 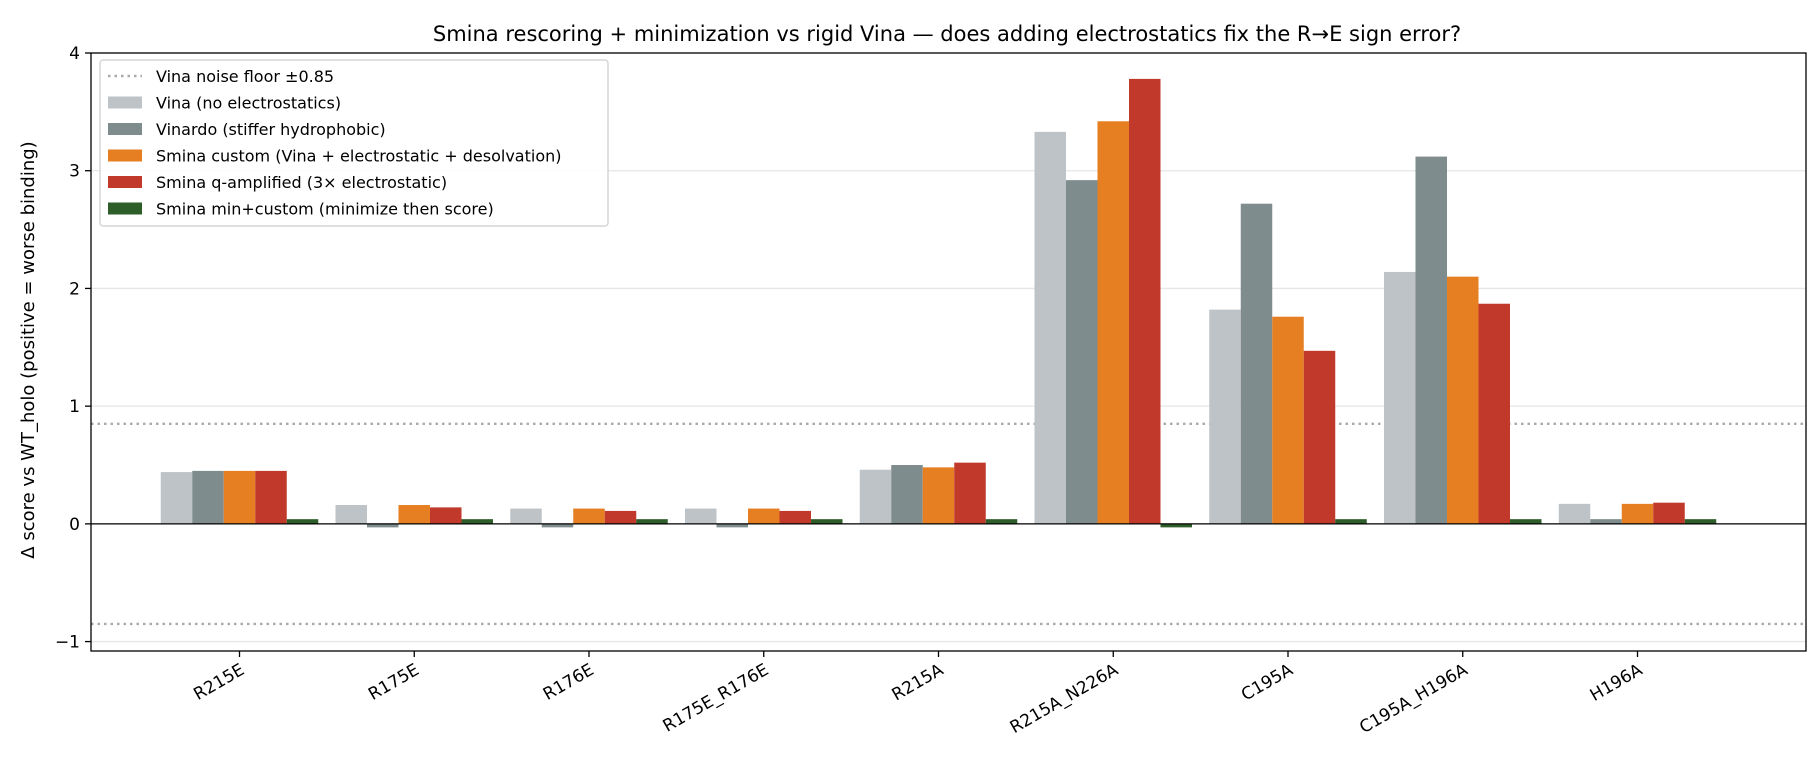 What do you see at coordinates (394, 682) in the screenshot?
I see `x-tick-label: R175E` at bounding box center [394, 682].